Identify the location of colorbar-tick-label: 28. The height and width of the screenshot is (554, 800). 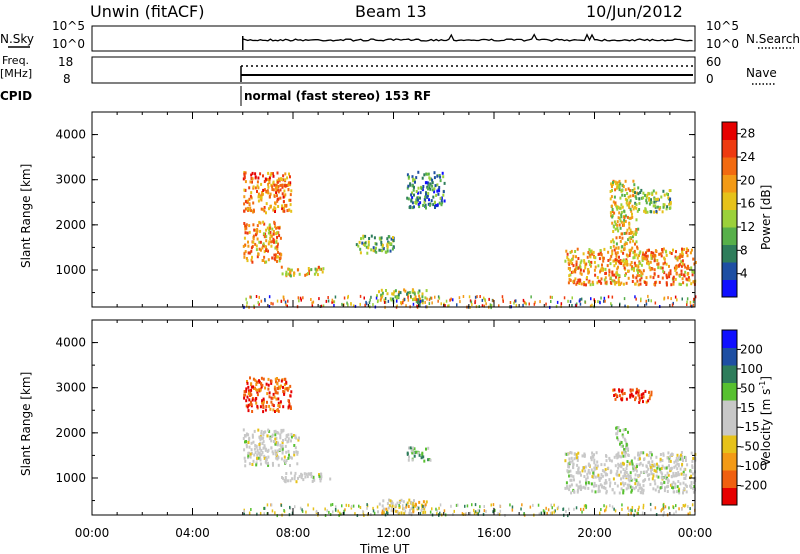
(747, 134).